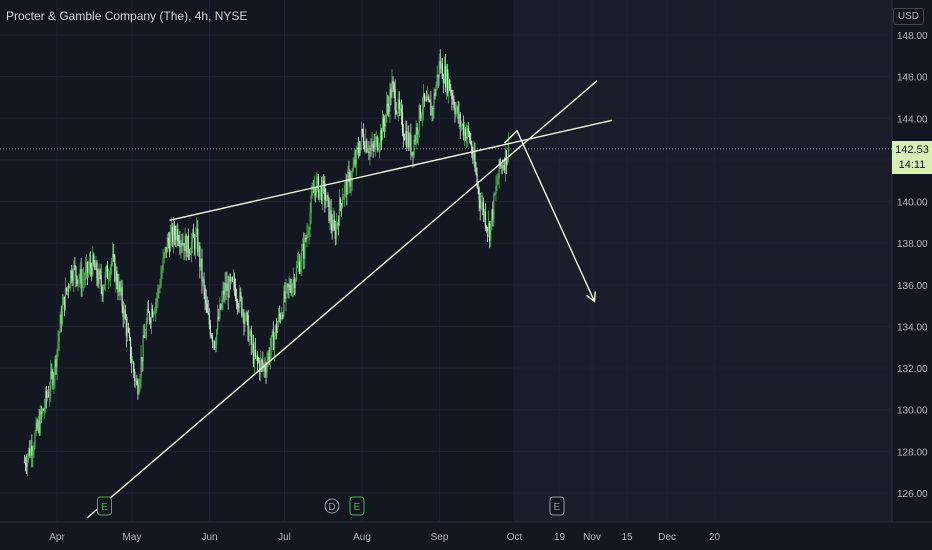 This screenshot has height=550, width=932. I want to click on x-tick-label: 19, so click(560, 537).